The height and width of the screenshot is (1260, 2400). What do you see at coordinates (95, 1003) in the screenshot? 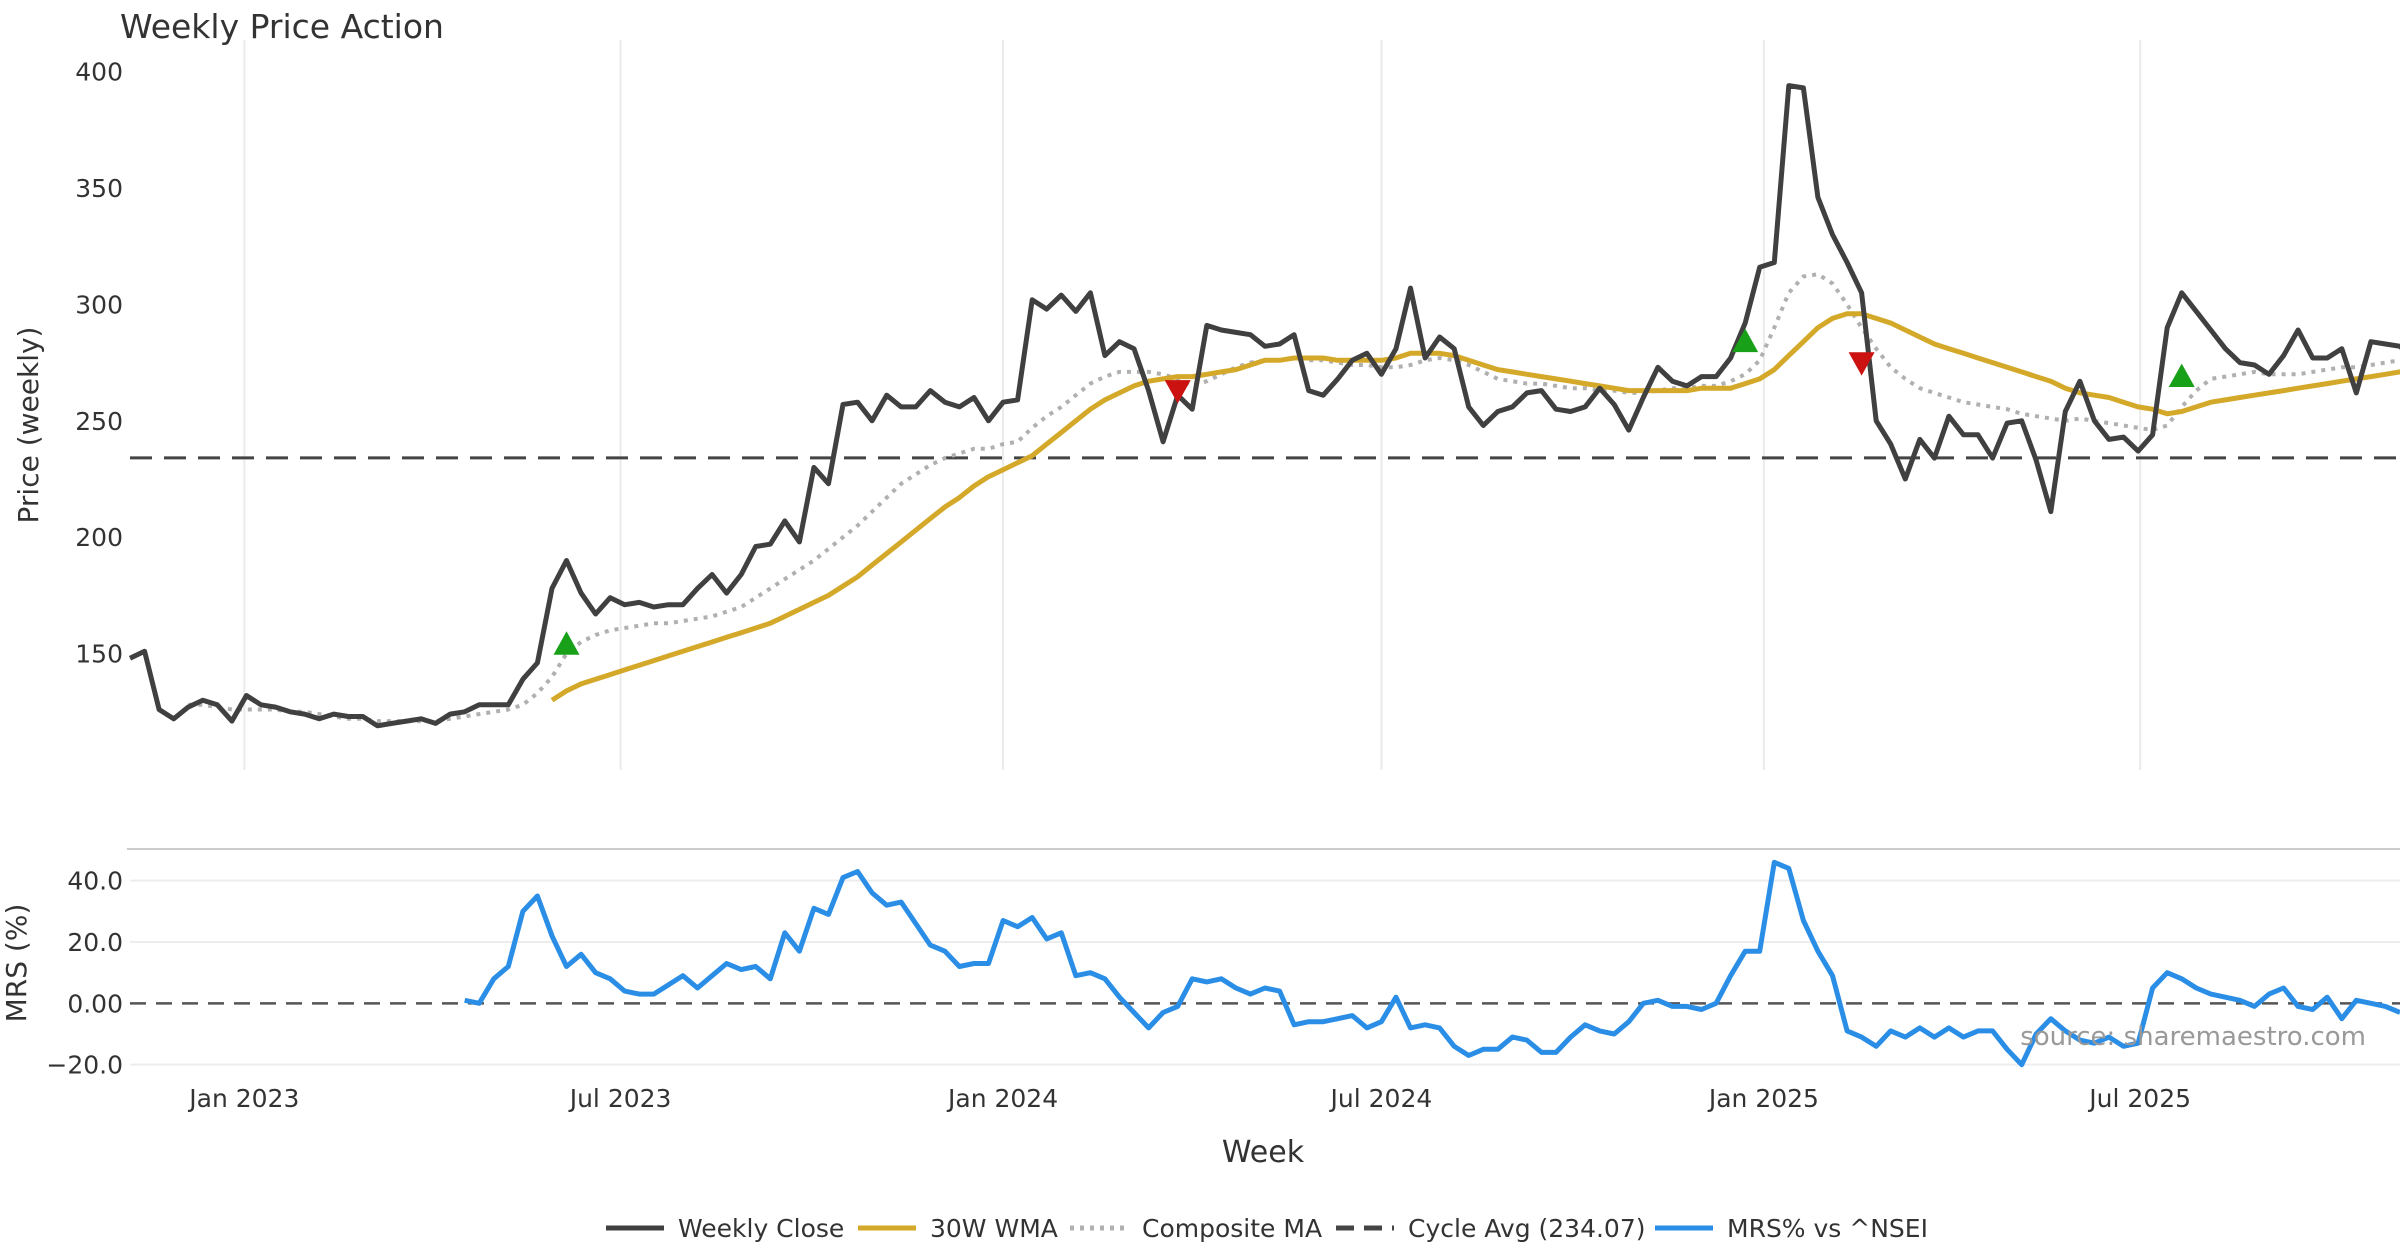
I see `mrs-y-tick-label: 0.00` at bounding box center [95, 1003].